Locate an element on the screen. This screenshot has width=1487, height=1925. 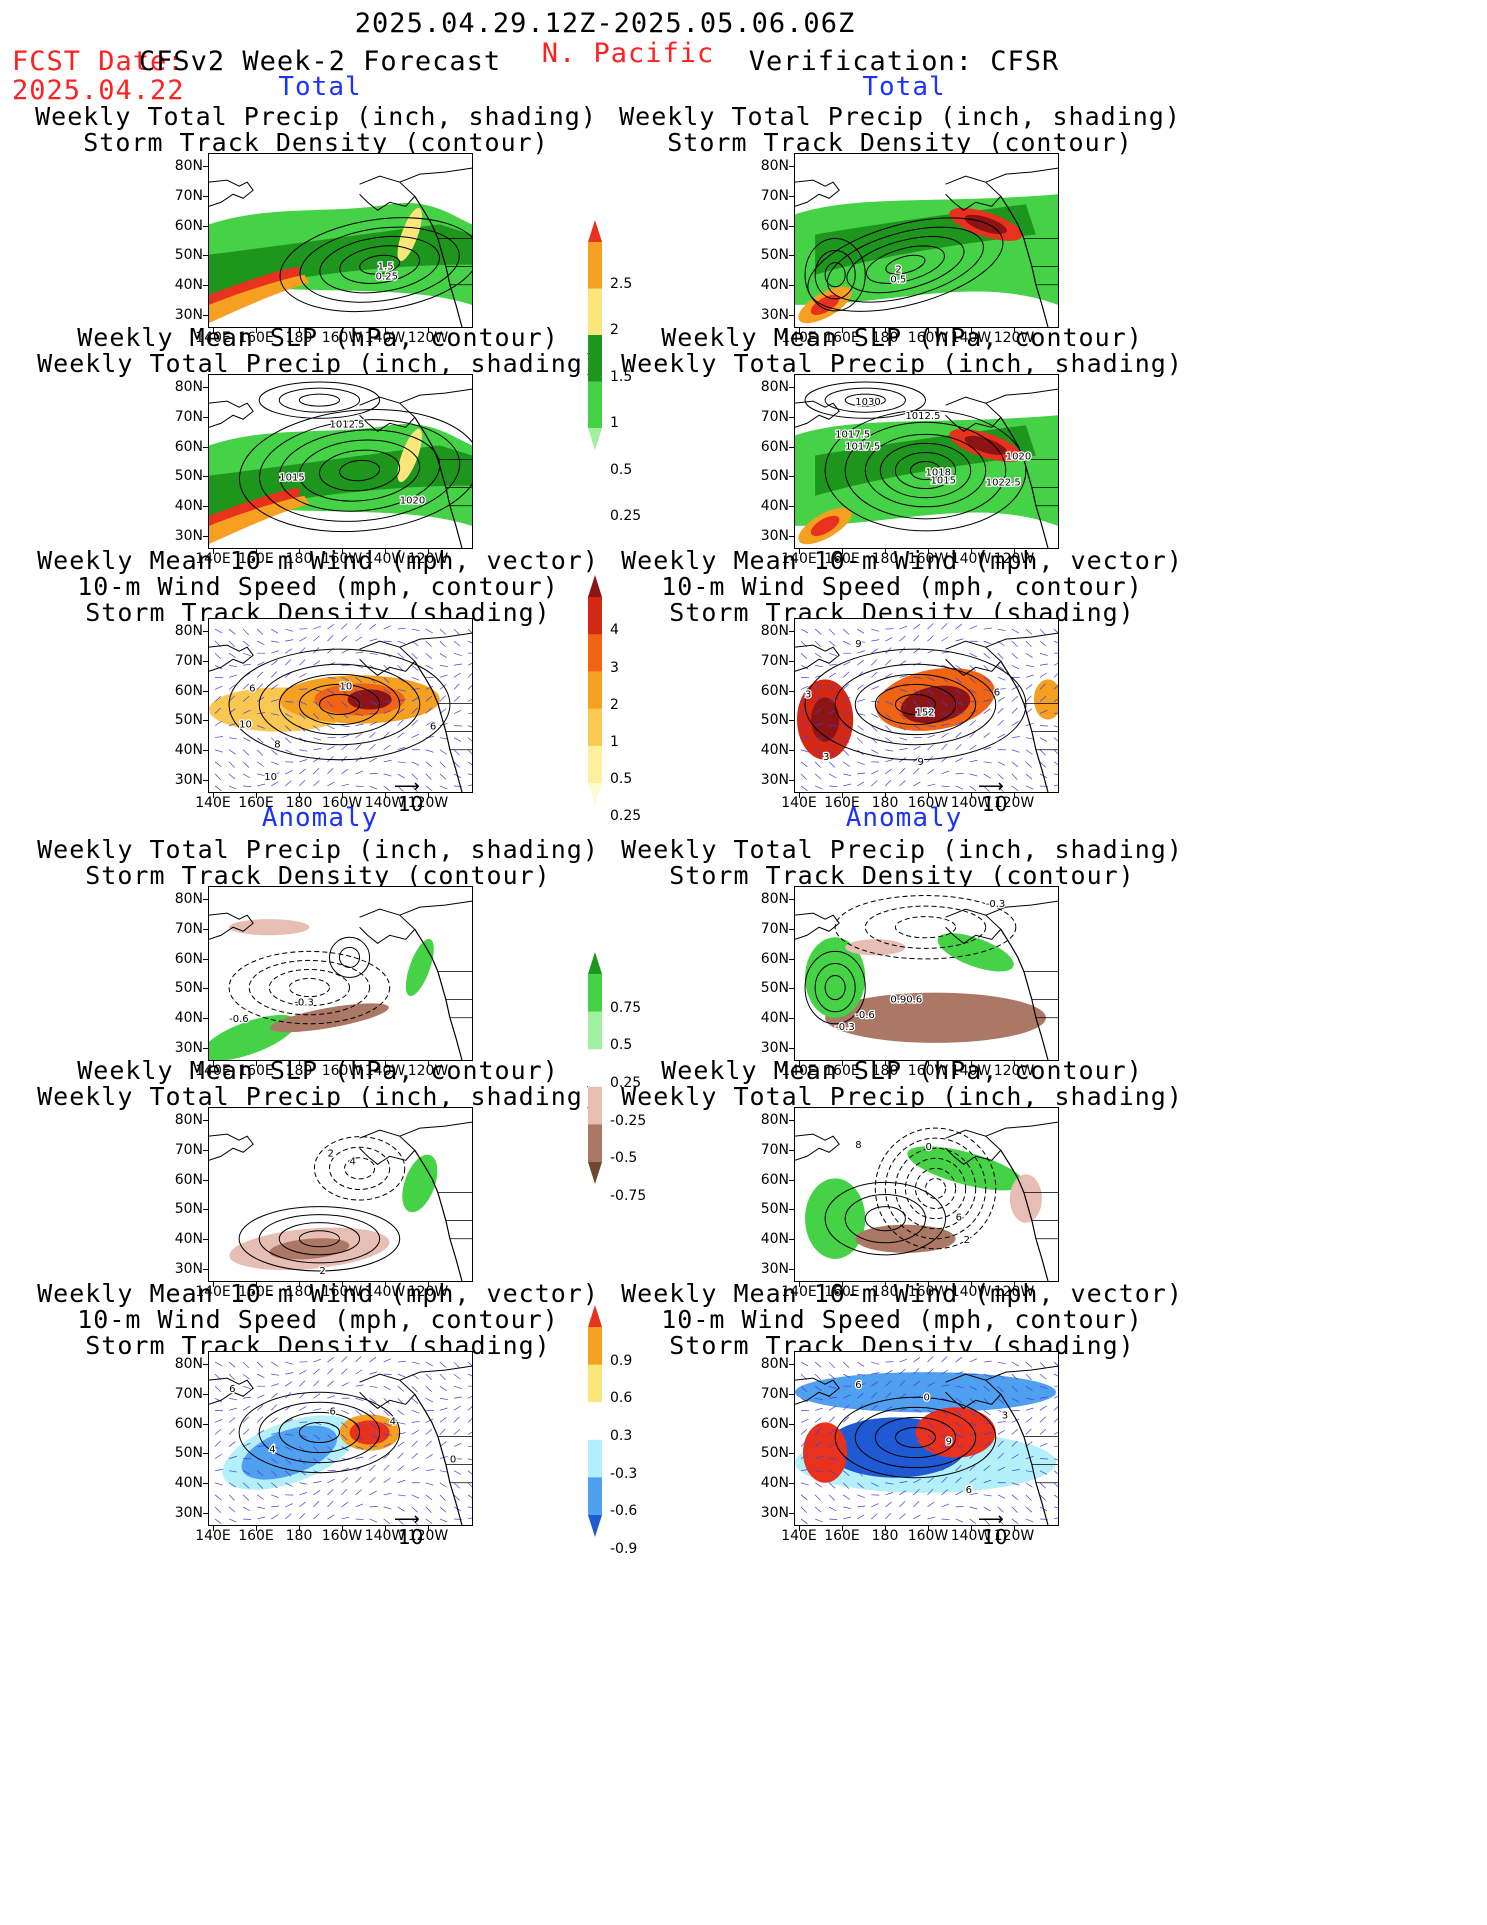
lat-label: 80N is located at coordinates (188, 166).